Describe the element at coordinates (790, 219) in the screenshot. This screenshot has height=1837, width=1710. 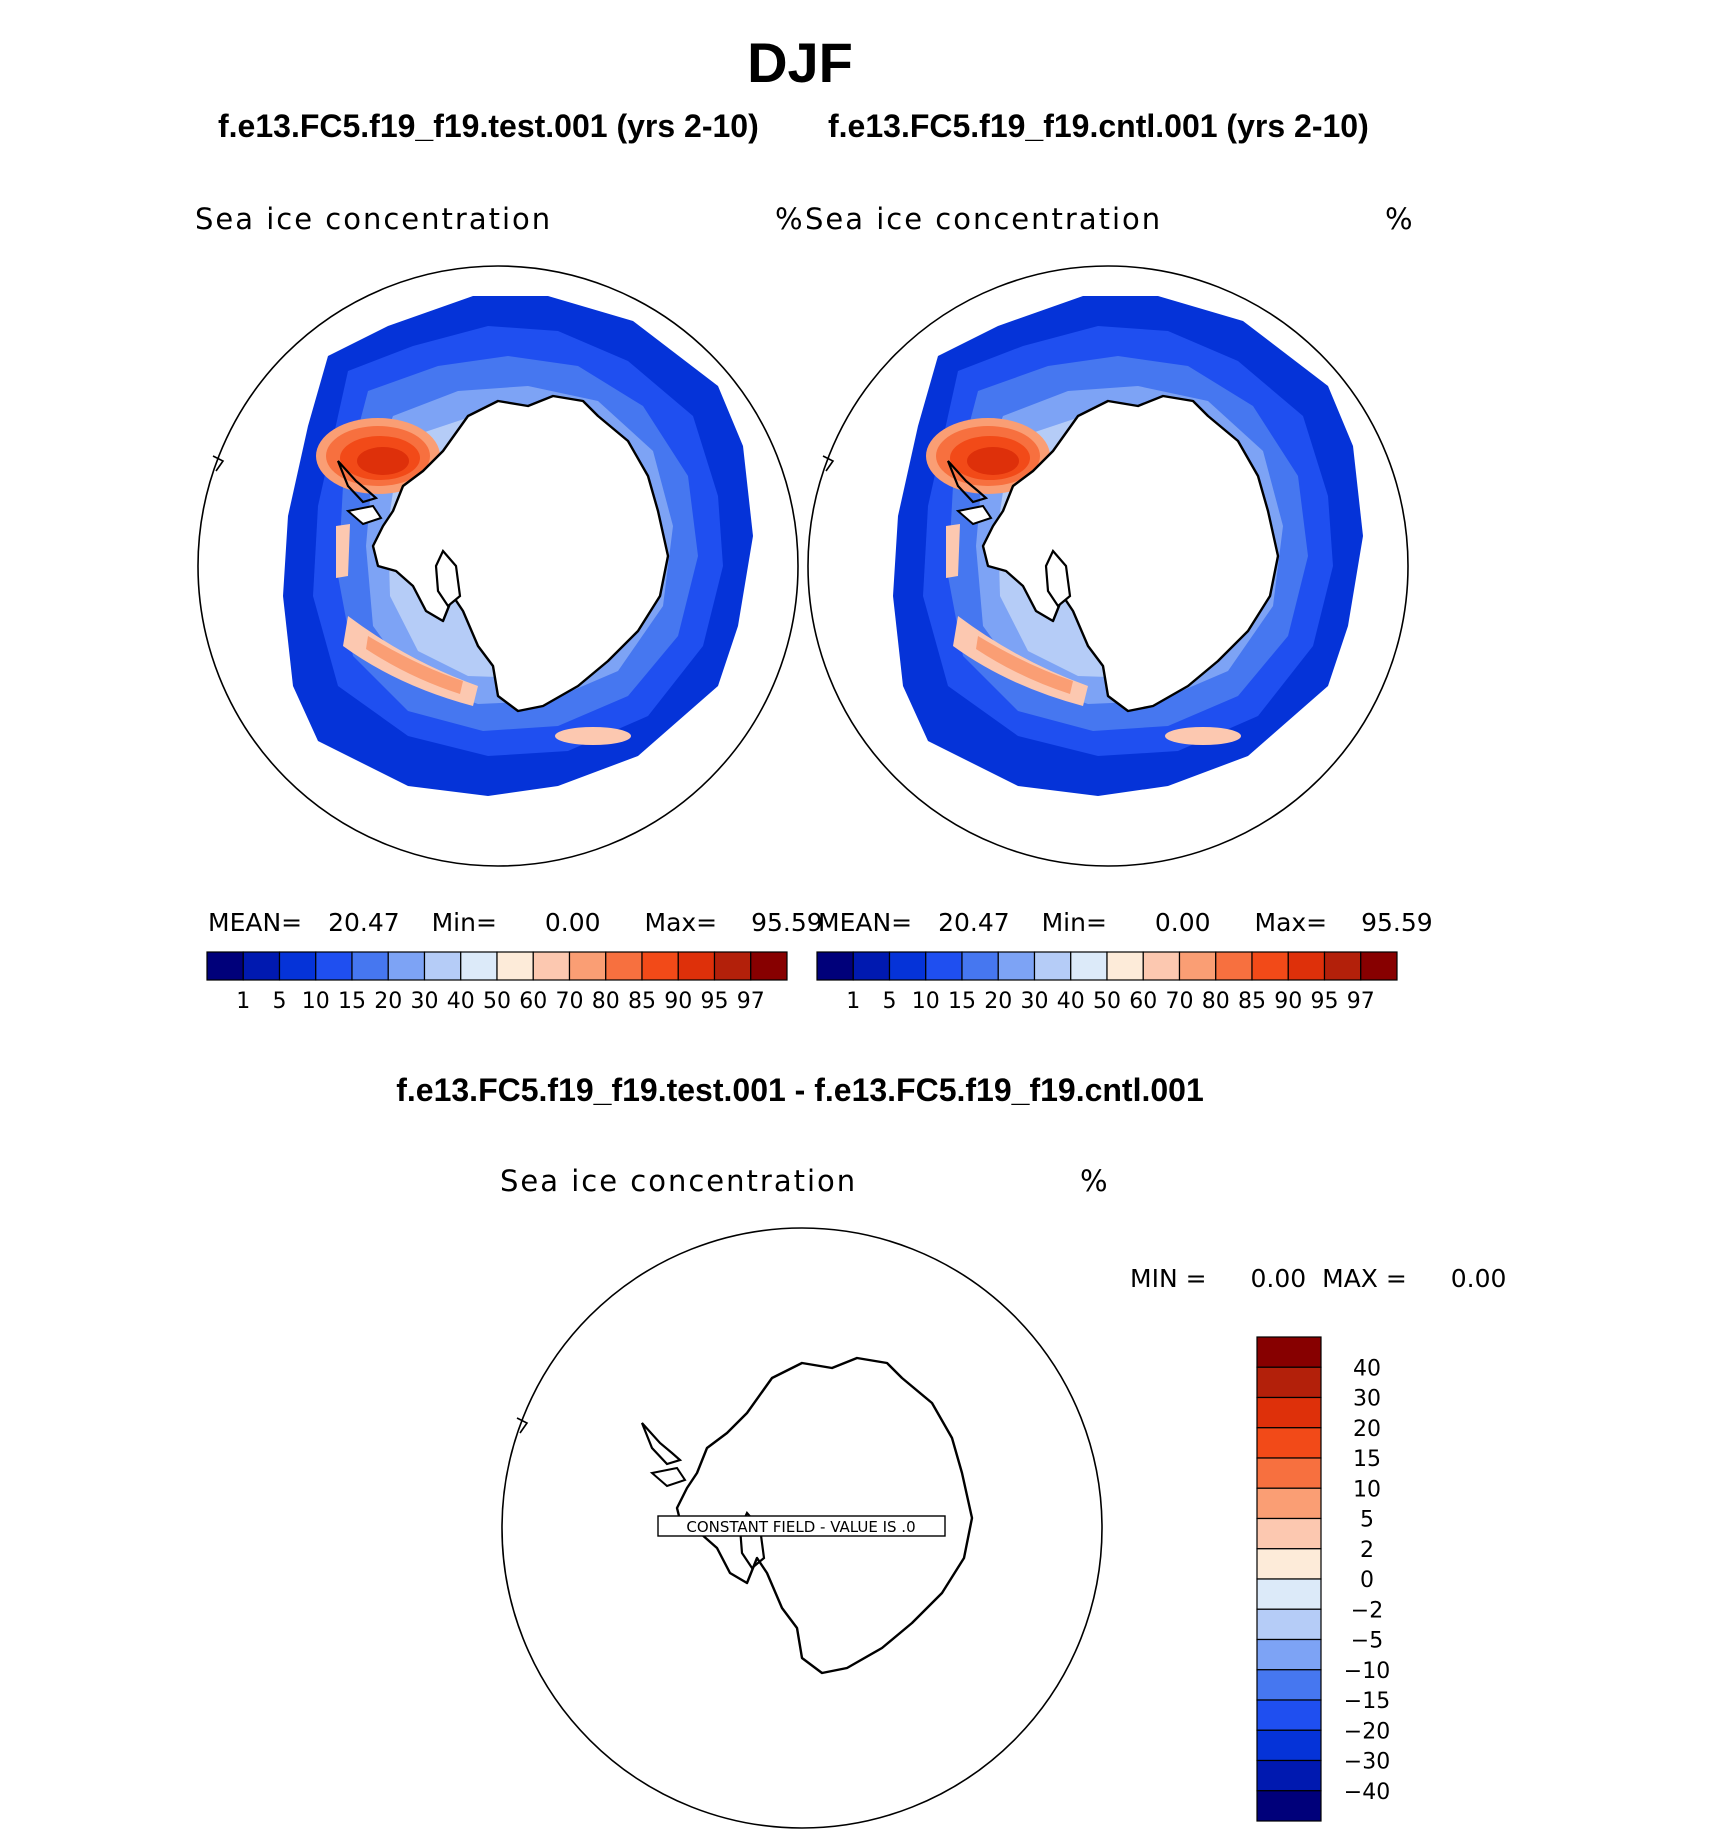
I see `panel-1-units: %` at that location.